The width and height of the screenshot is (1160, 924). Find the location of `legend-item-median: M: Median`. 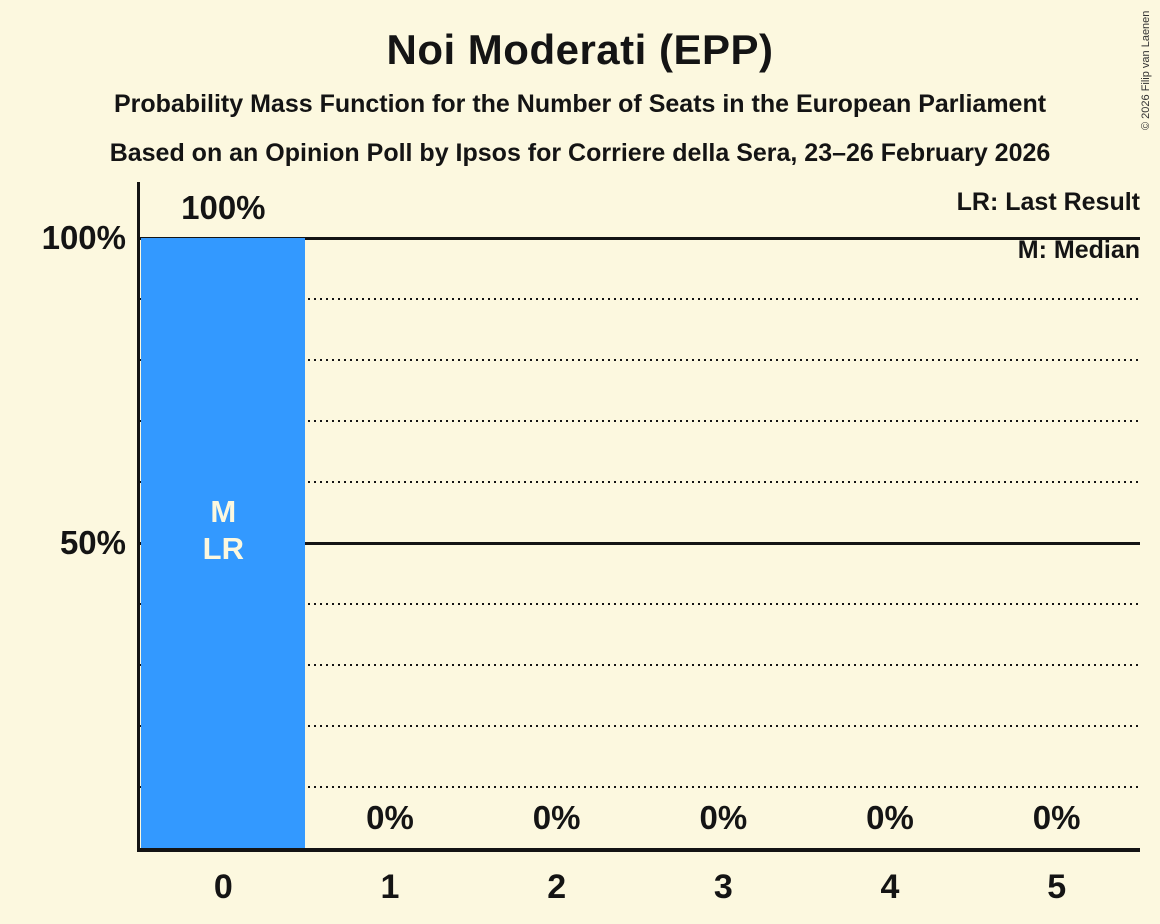

legend-item-median: M: Median is located at coordinates (1078, 250).